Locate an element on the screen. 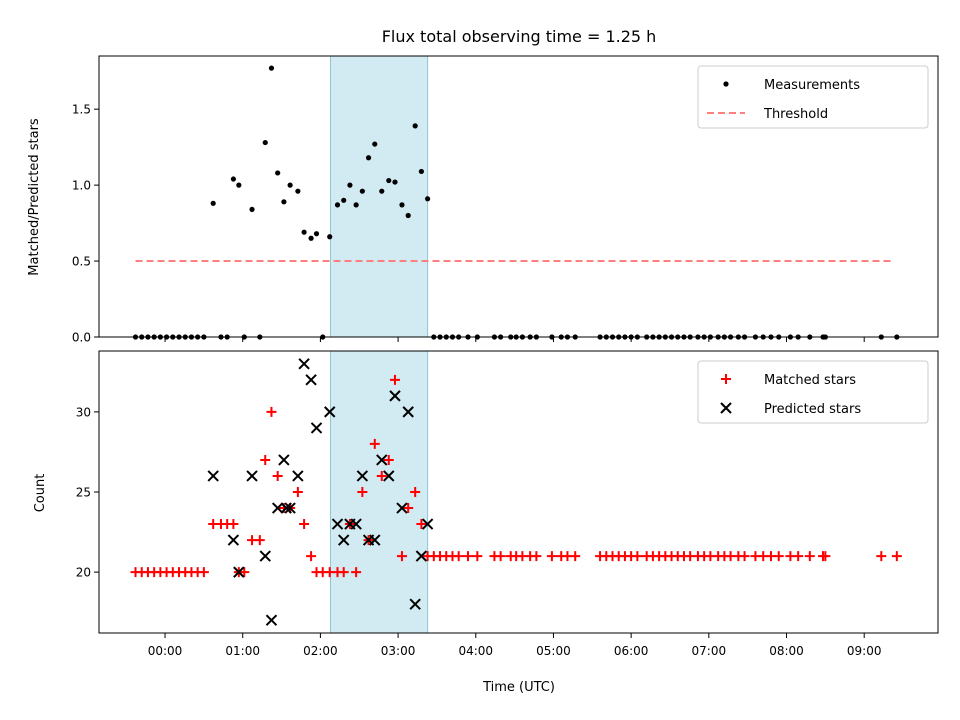 Image resolution: width=960 pixels, height=720 pixels. legend-label: Threshold is located at coordinates (795, 114).